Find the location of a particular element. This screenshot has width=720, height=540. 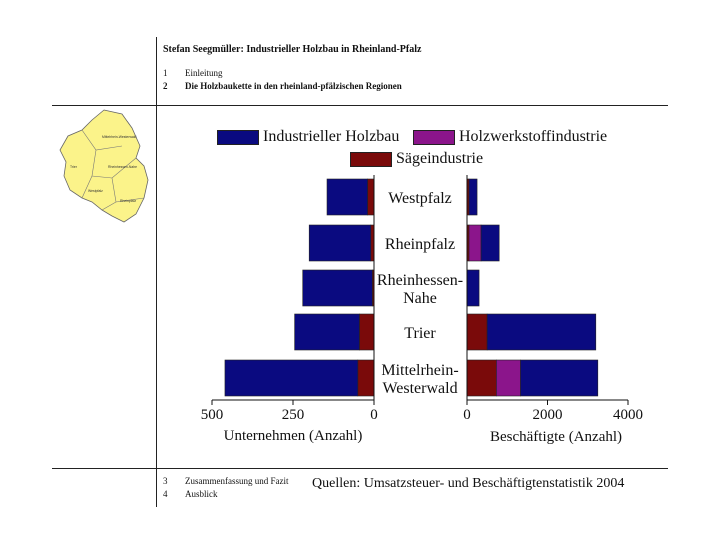

legend-item-holzwerkstoff: Holzwerkstoffindustrie is located at coordinates (510, 137).